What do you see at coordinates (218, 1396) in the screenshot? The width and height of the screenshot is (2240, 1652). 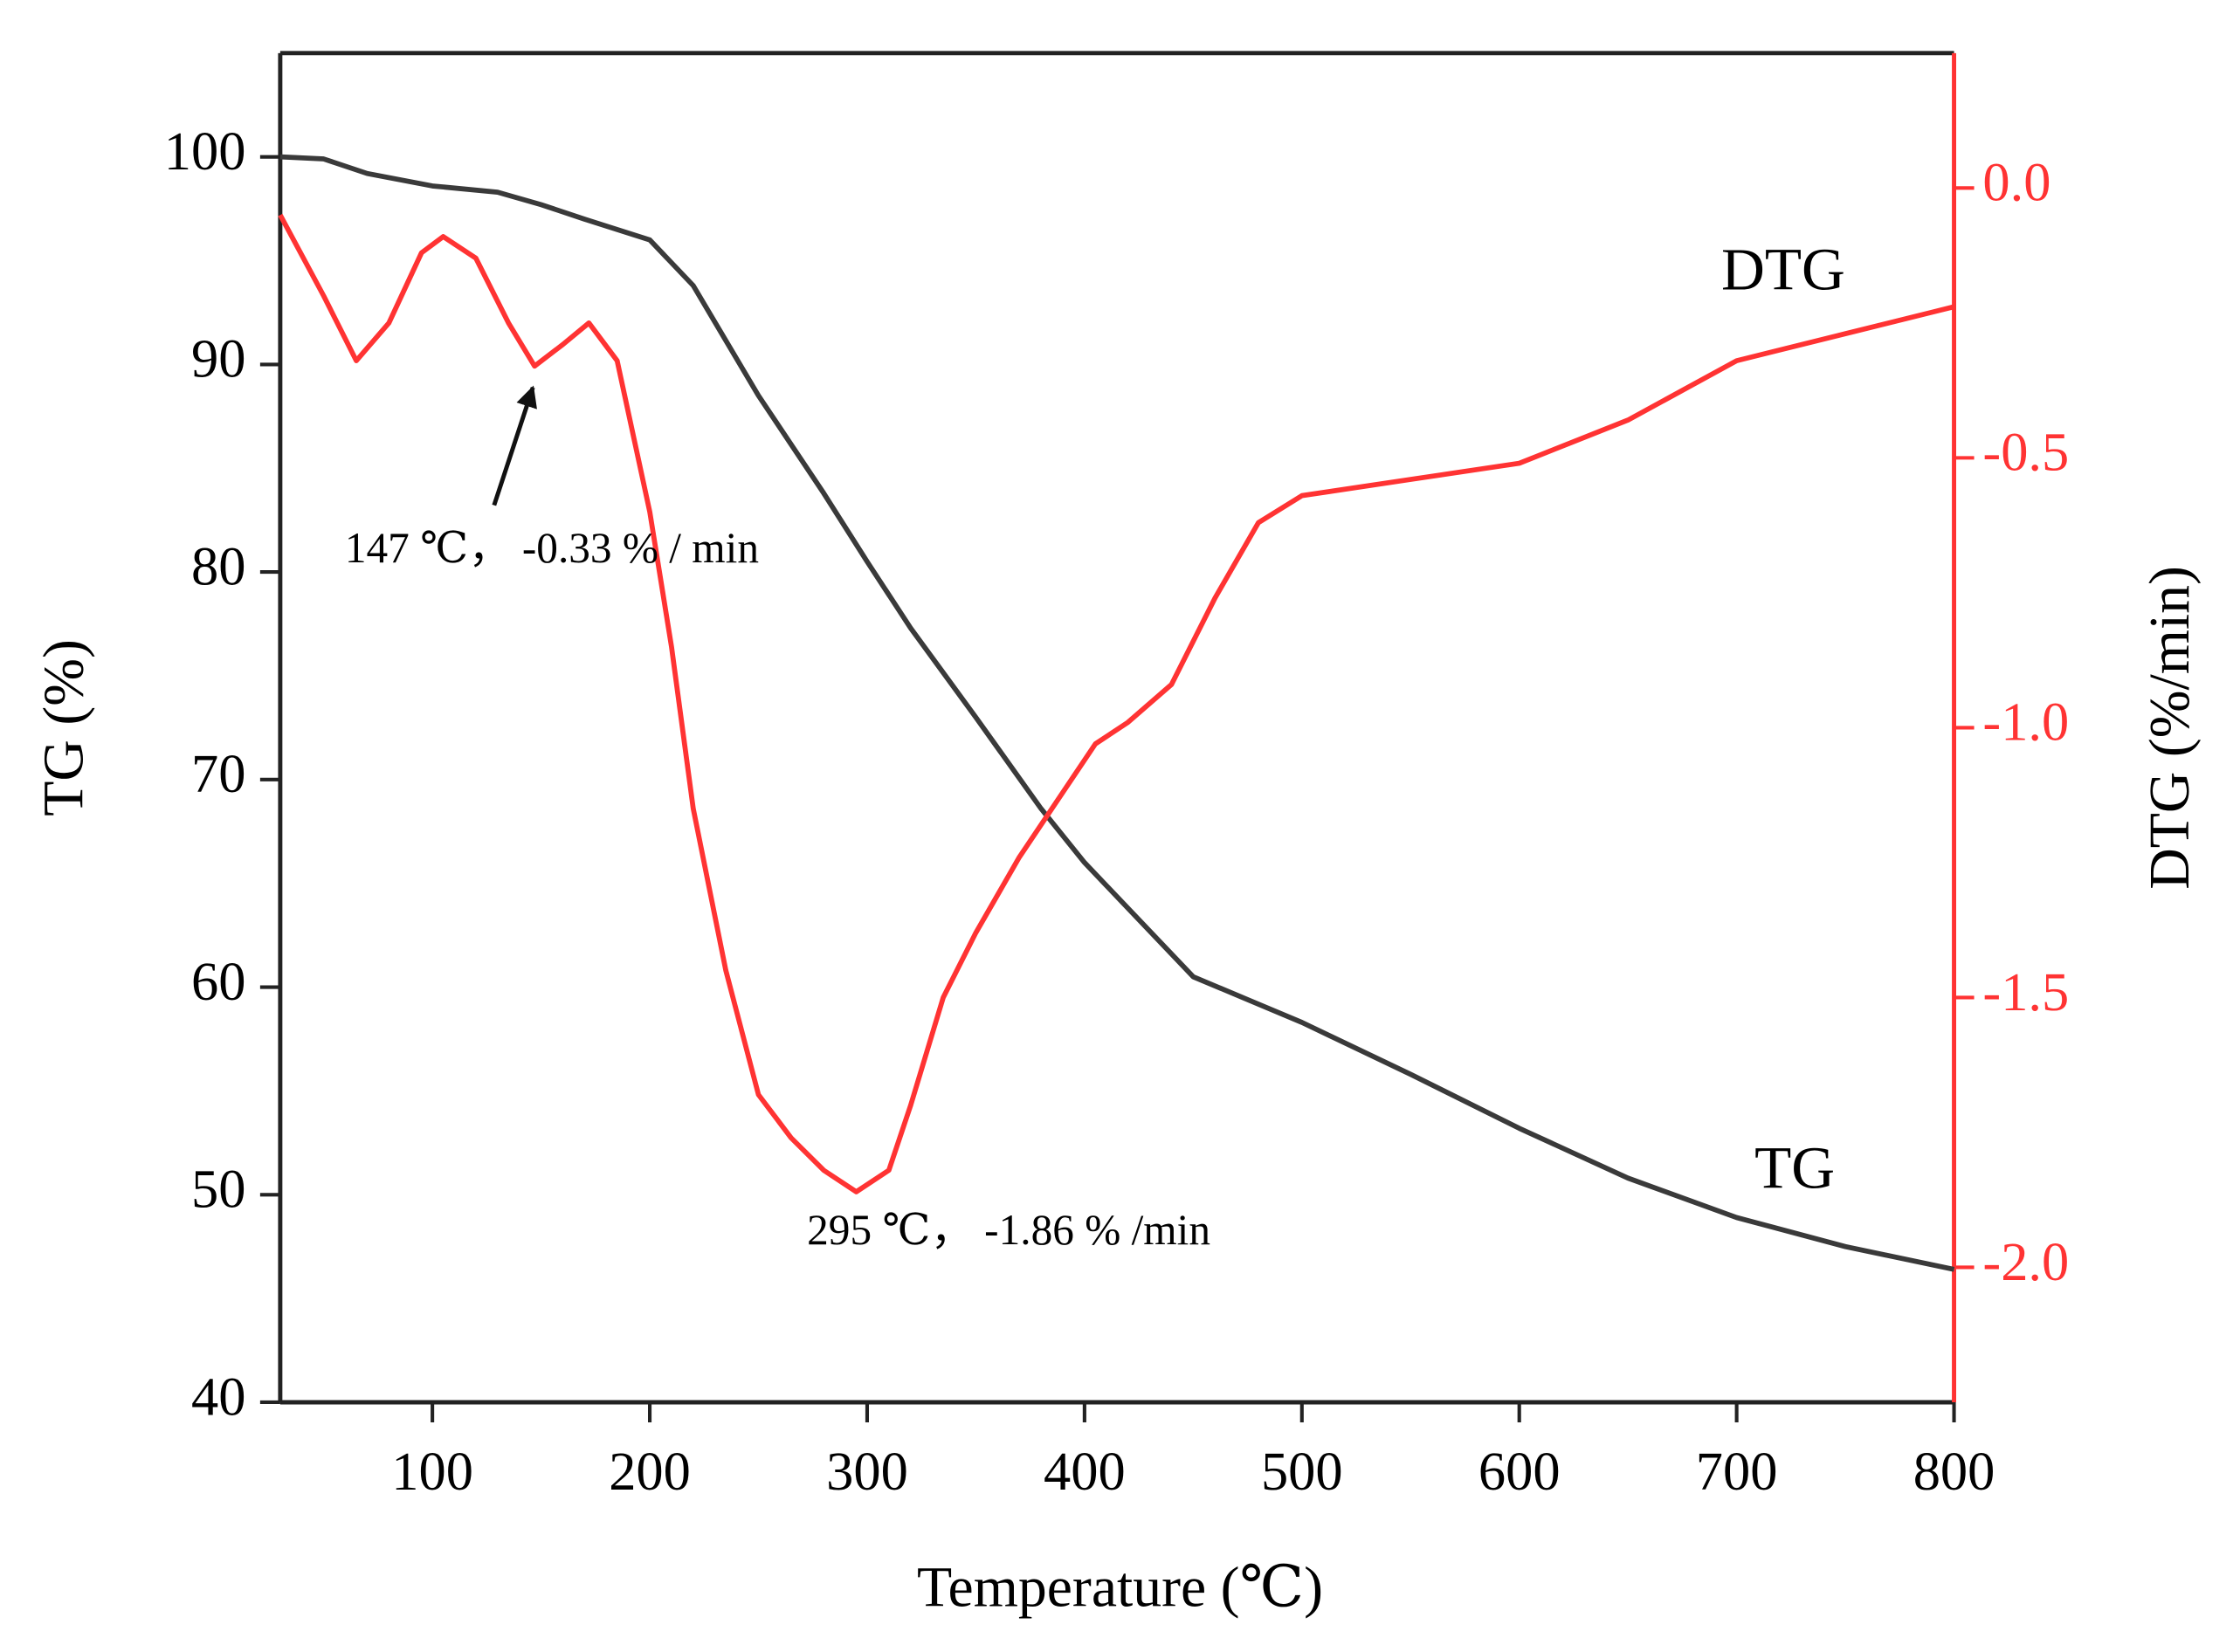 I see `y-tick-label: 40` at bounding box center [218, 1396].